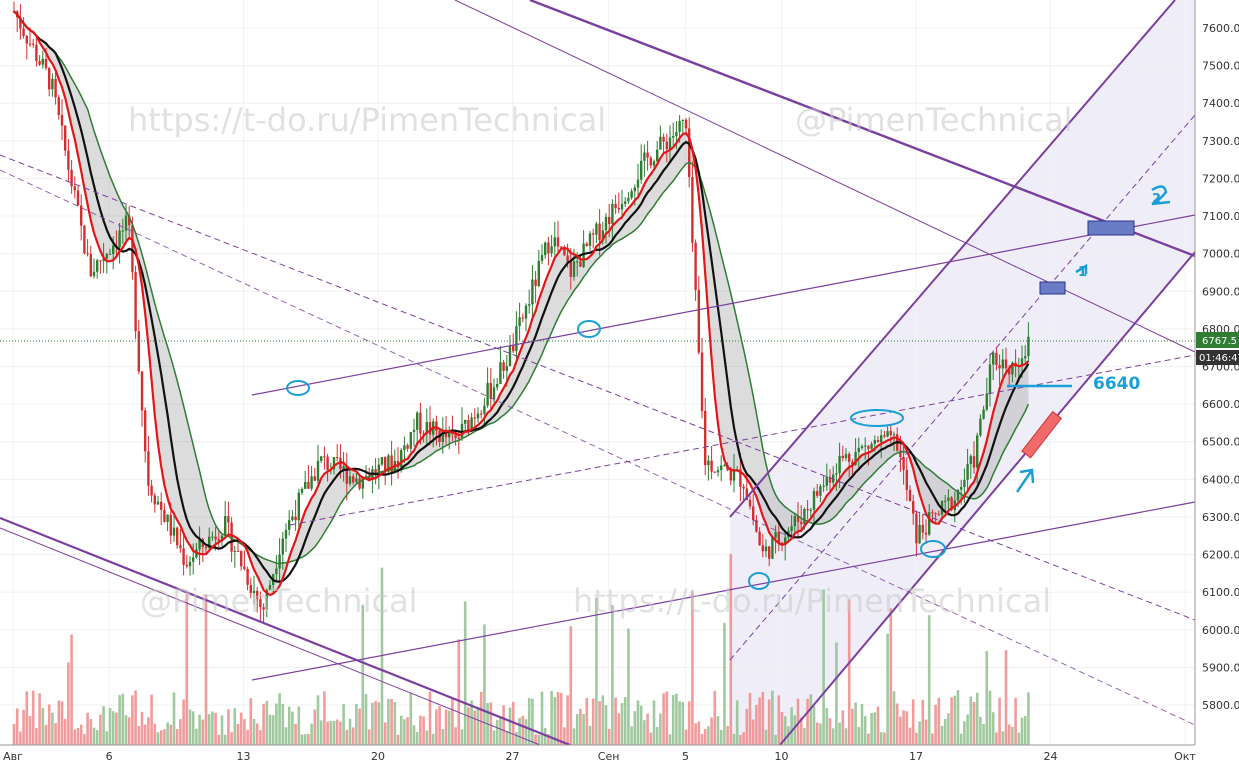 The width and height of the screenshot is (1239, 764). Describe the element at coordinates (916, 756) in the screenshot. I see `x-tick-label: 17` at that location.